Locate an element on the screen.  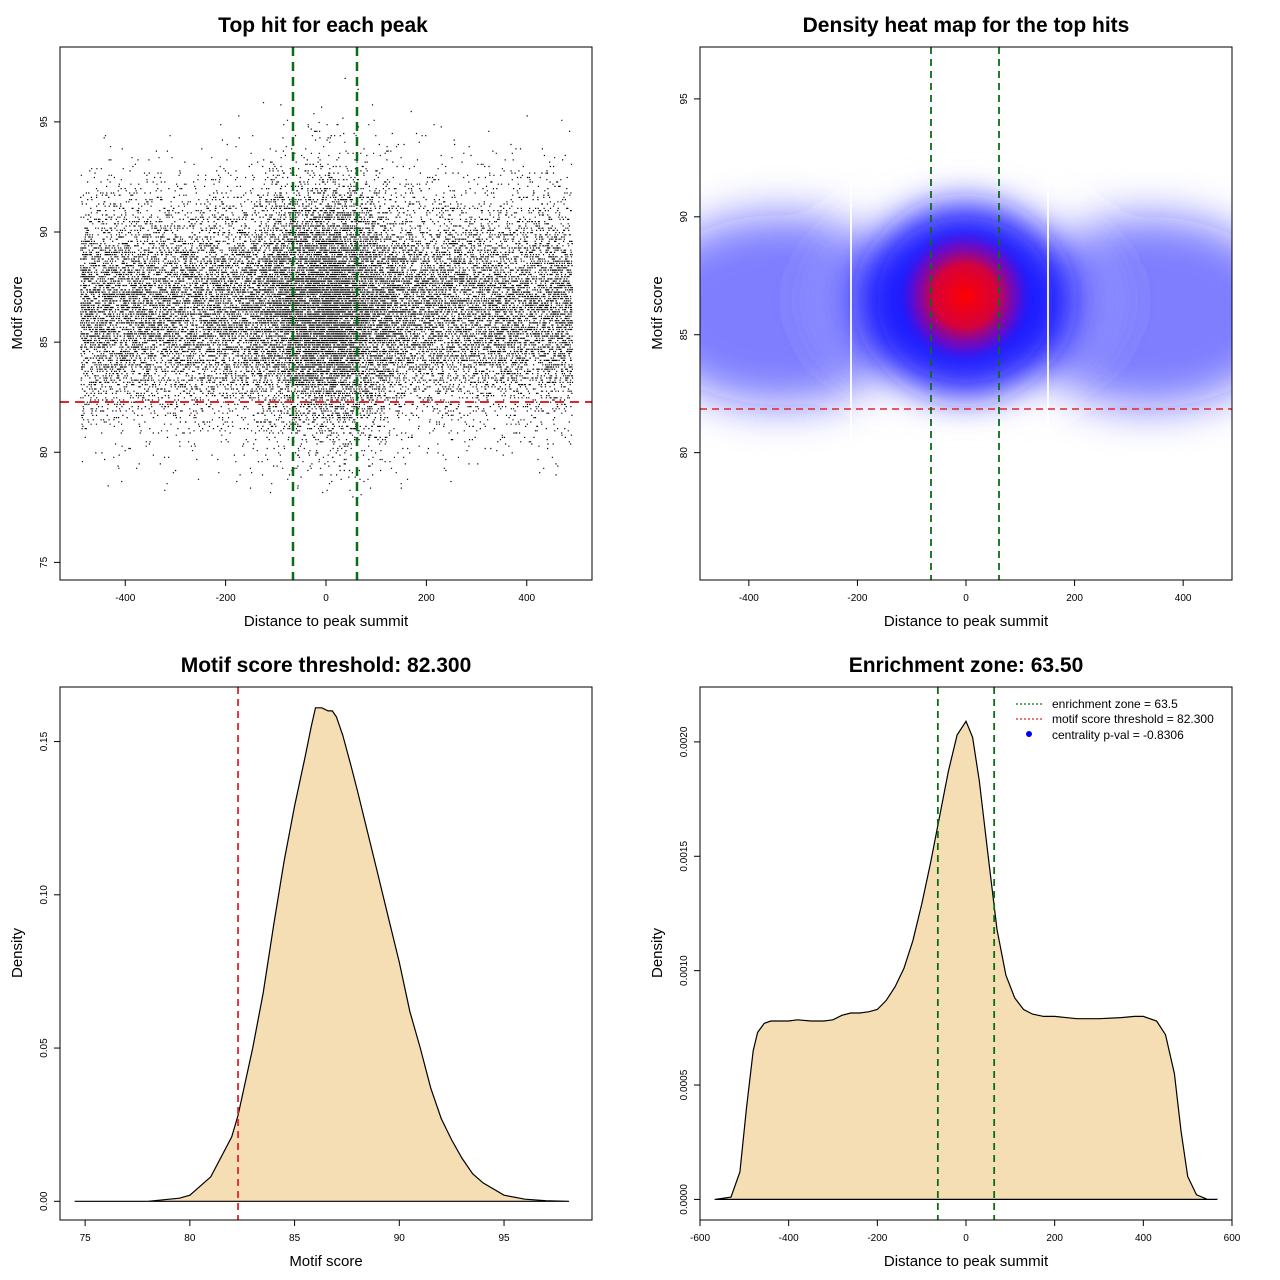
heatmap-x-label: Distance to peak summit is located at coordinates (966, 621).